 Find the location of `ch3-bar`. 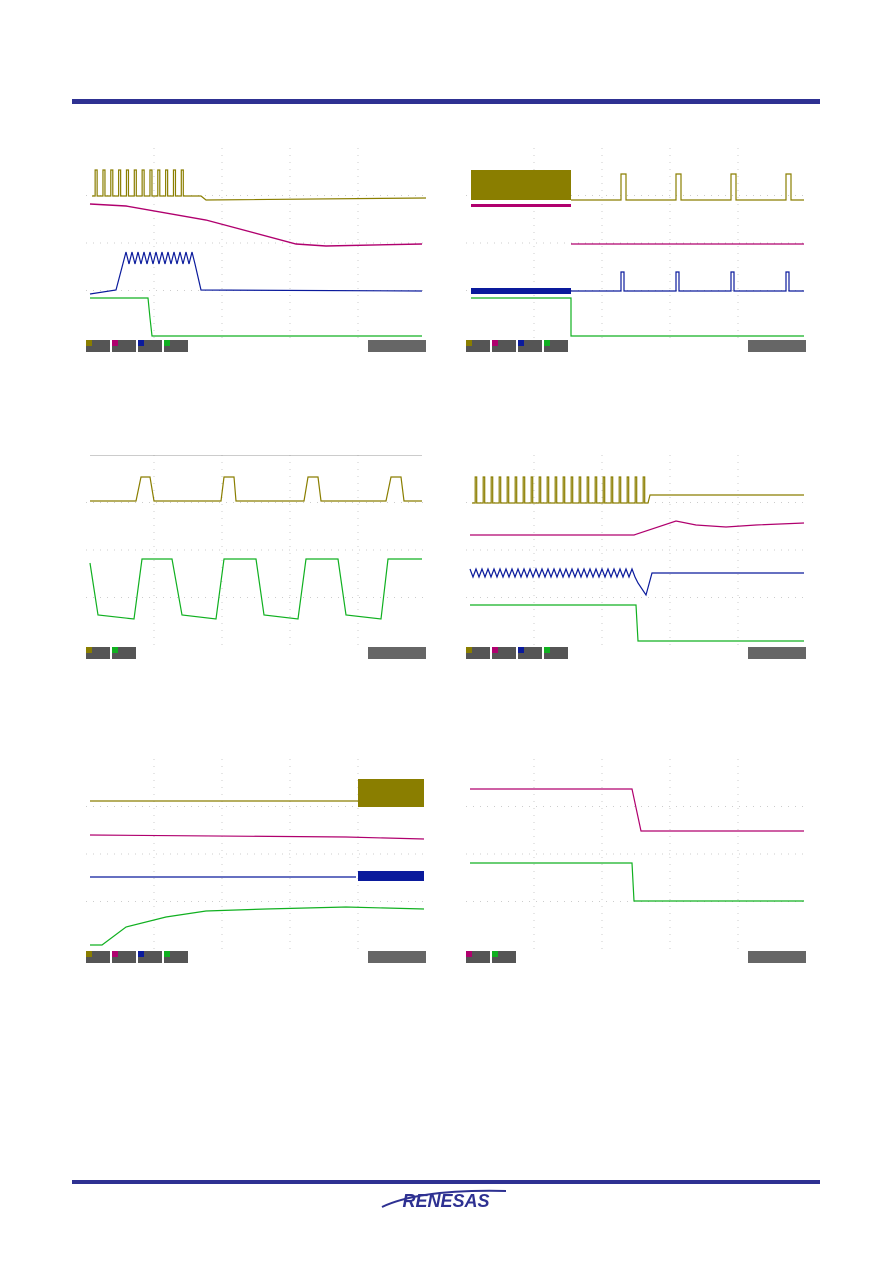

ch3-bar is located at coordinates (521, 291).